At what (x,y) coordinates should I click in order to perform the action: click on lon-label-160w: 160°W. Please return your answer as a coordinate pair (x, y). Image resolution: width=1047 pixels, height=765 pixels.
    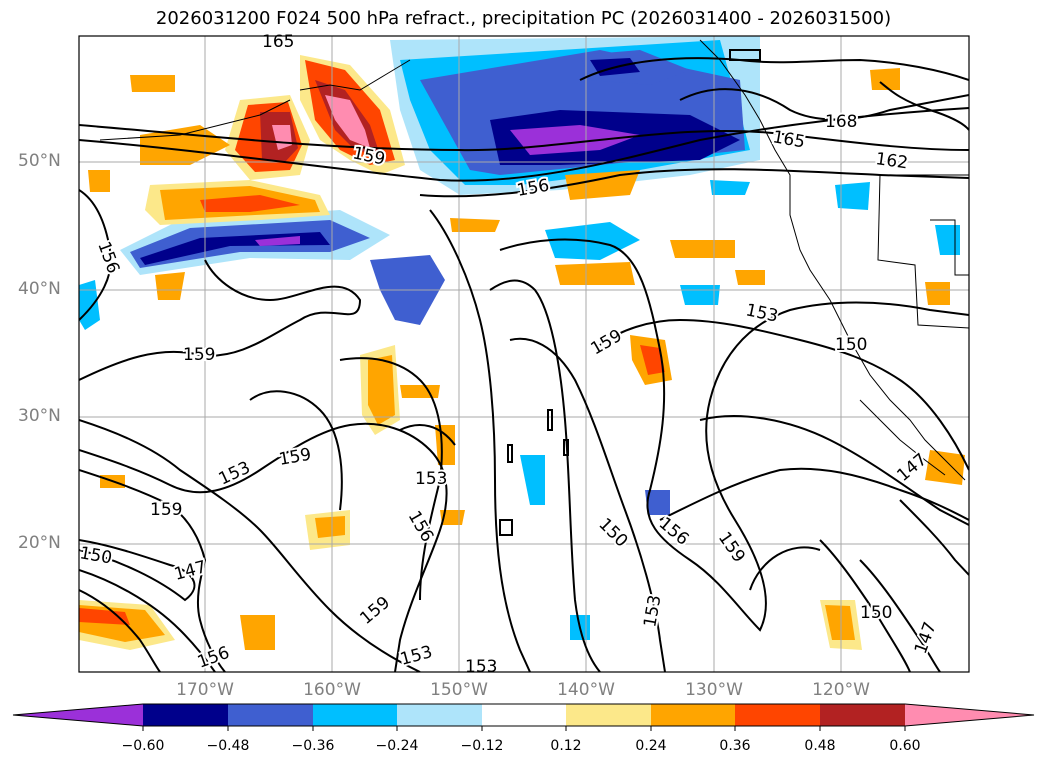
    Looking at the image, I should click on (332, 690).